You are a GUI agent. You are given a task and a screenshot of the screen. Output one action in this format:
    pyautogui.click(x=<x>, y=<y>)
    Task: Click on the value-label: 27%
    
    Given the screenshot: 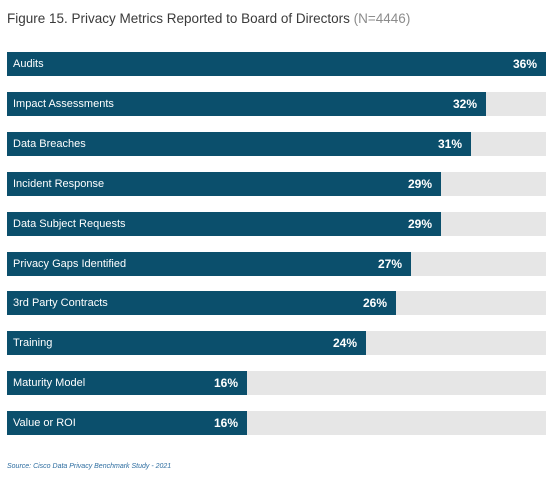 What is the action you would take?
    pyautogui.click(x=389, y=264)
    